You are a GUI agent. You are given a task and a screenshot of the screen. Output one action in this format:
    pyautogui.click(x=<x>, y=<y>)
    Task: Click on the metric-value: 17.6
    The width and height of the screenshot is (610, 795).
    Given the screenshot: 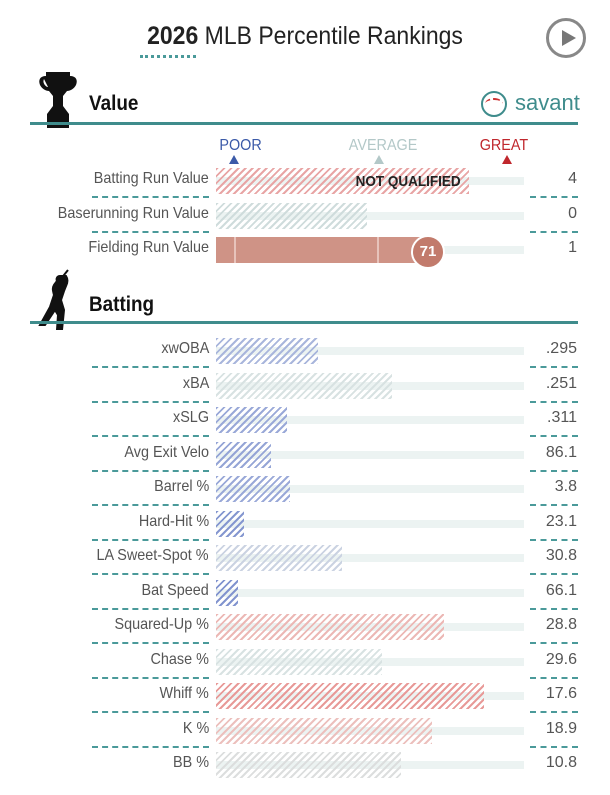 What is the action you would take?
    pyautogui.click(x=561, y=693)
    